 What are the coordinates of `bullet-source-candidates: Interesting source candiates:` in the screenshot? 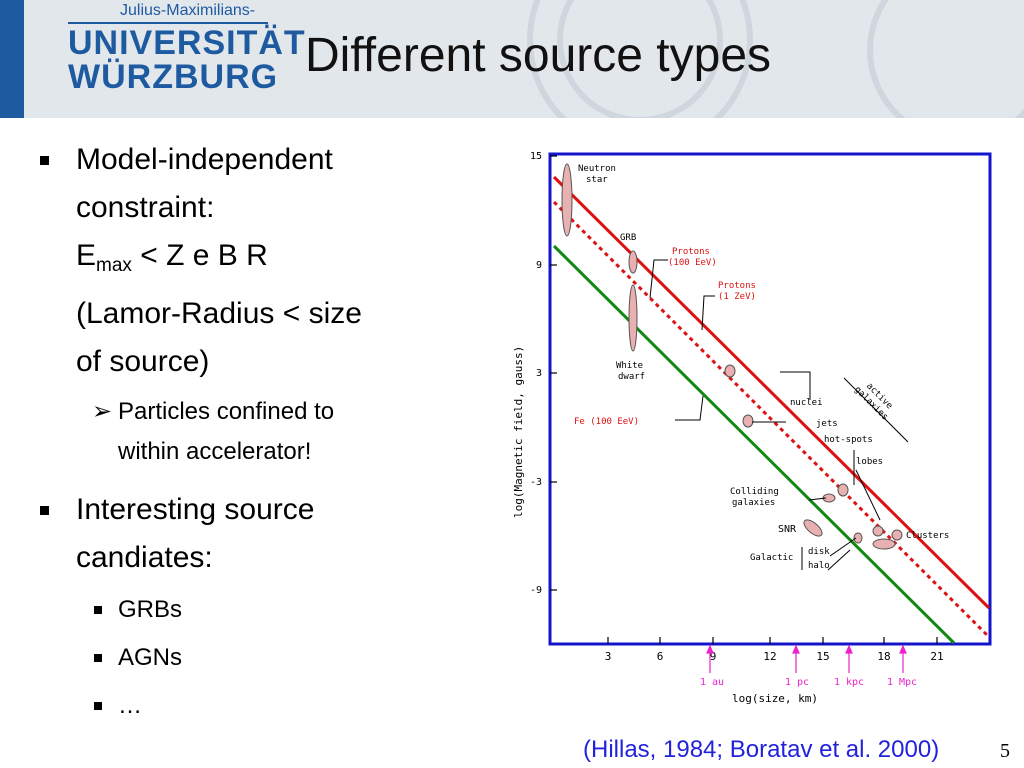 It's located at (251, 534).